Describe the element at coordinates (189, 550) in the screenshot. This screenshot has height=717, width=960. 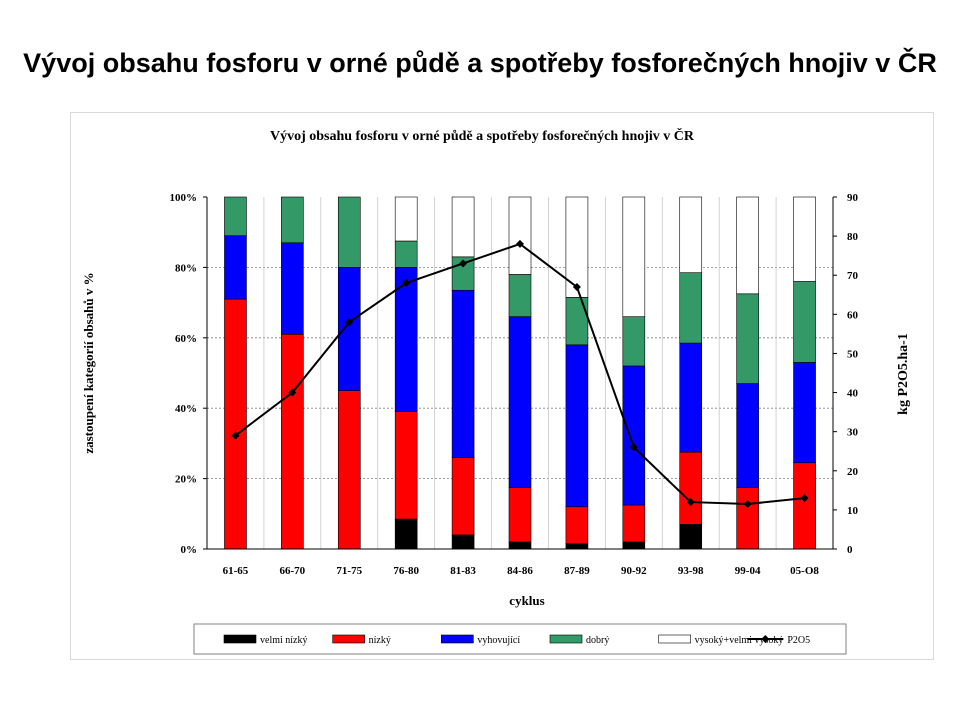
I see `y-tick-label: 0%` at that location.